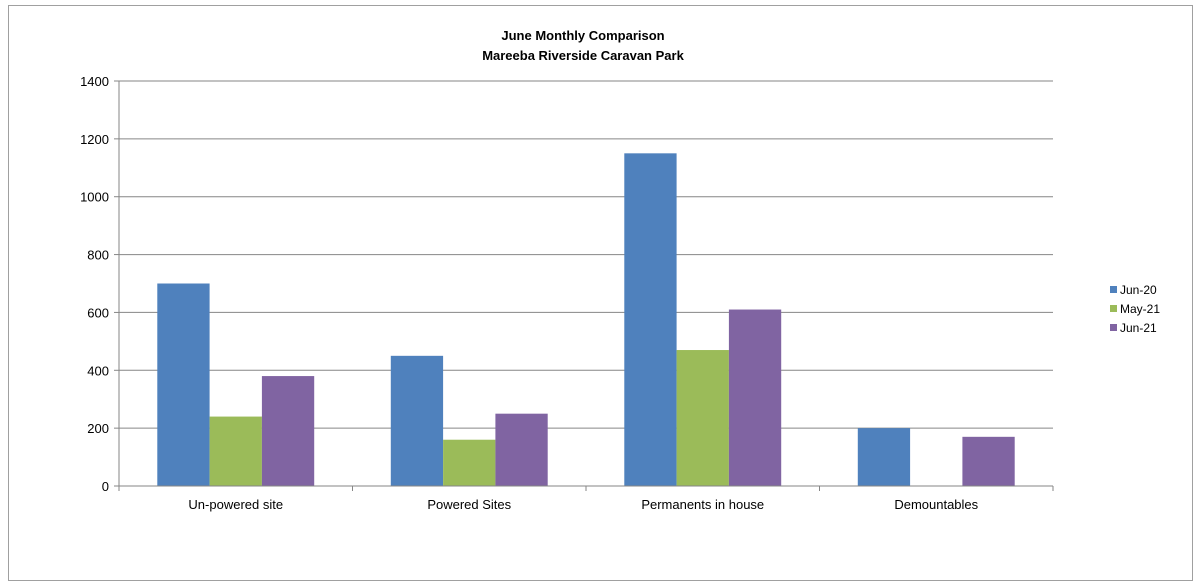 The width and height of the screenshot is (1199, 586). What do you see at coordinates (94, 139) in the screenshot?
I see `y-tick-label: 1200` at bounding box center [94, 139].